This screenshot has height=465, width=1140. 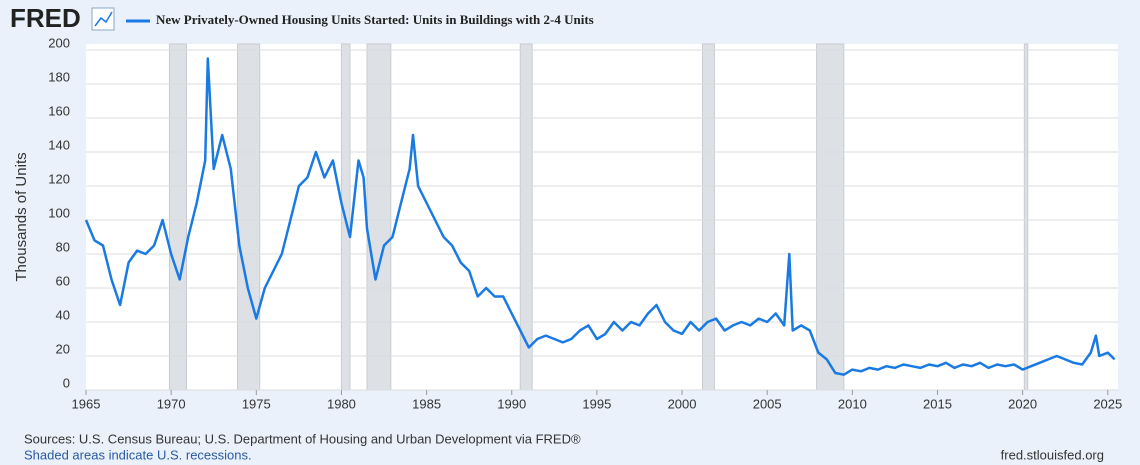 What do you see at coordinates (341, 403) in the screenshot?
I see `x-tick-label: 1980` at bounding box center [341, 403].